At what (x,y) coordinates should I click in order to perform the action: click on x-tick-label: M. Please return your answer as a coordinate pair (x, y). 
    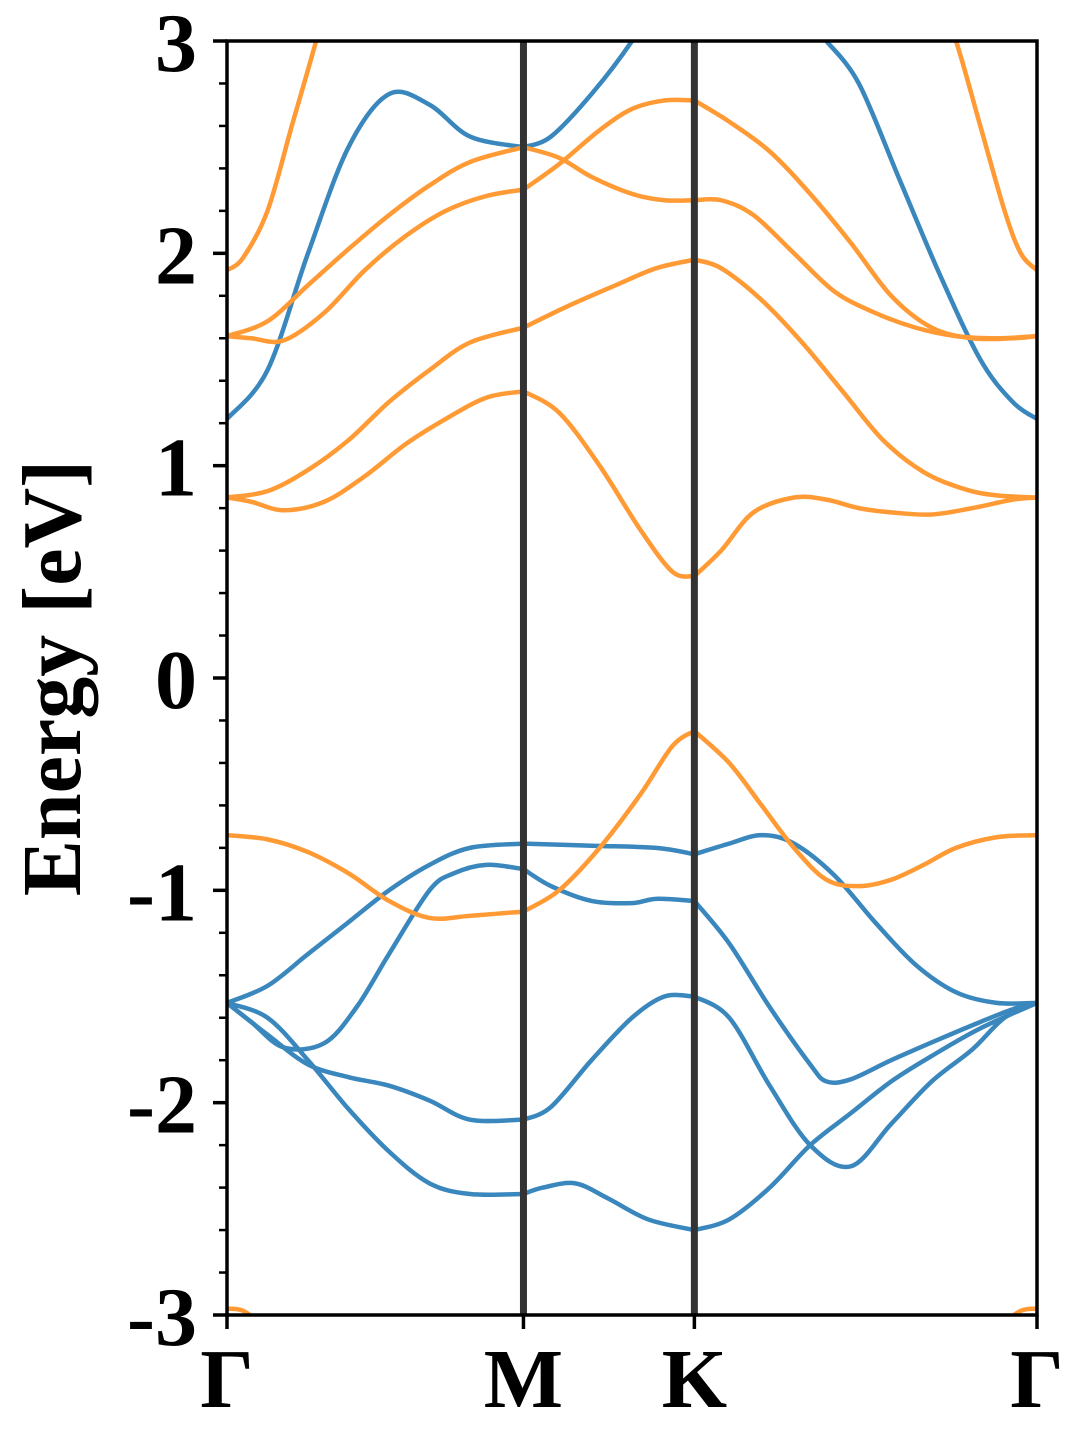
    Looking at the image, I should click on (523, 1379).